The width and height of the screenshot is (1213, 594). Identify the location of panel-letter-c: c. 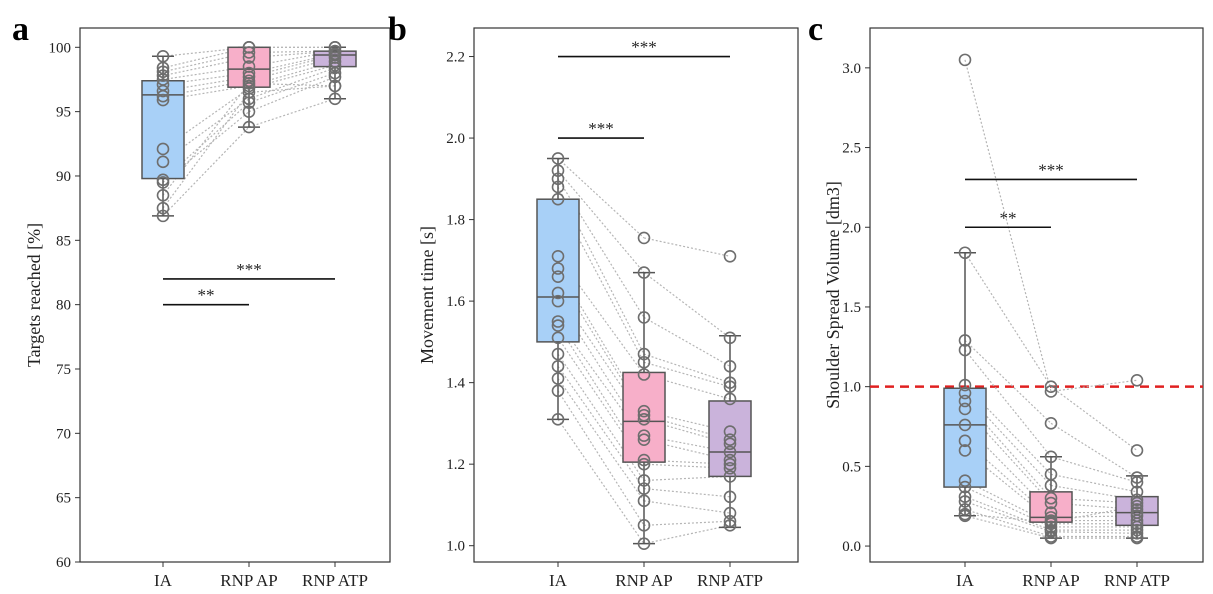
(815, 29).